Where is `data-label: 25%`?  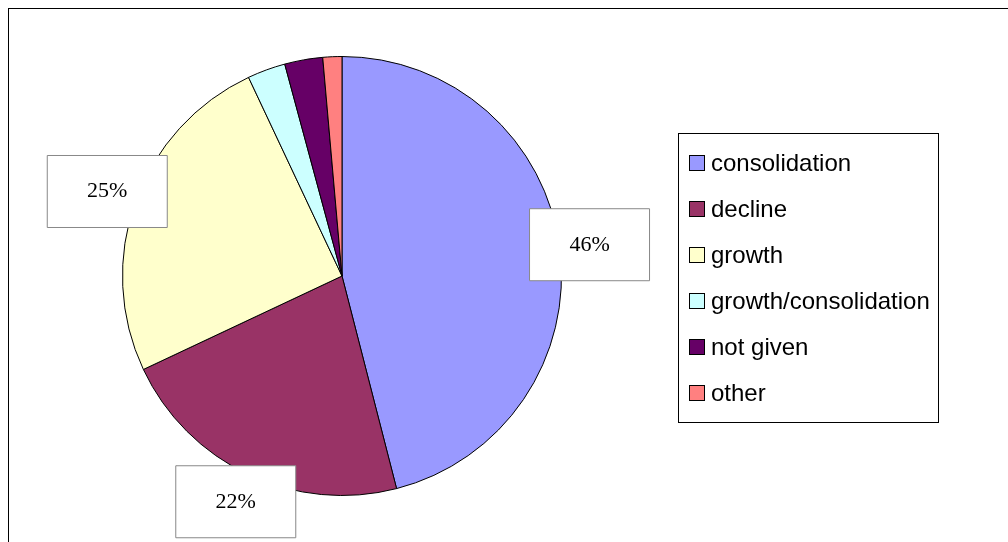 data-label: 25% is located at coordinates (107, 190).